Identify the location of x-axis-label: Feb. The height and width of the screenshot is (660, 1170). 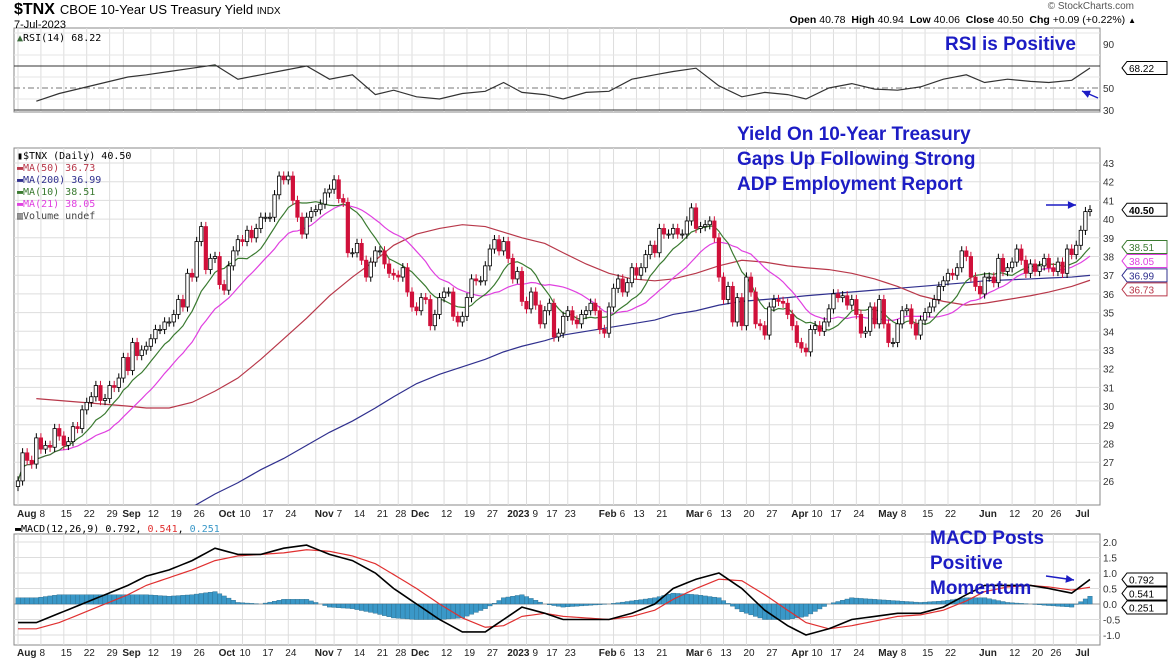
(608, 514).